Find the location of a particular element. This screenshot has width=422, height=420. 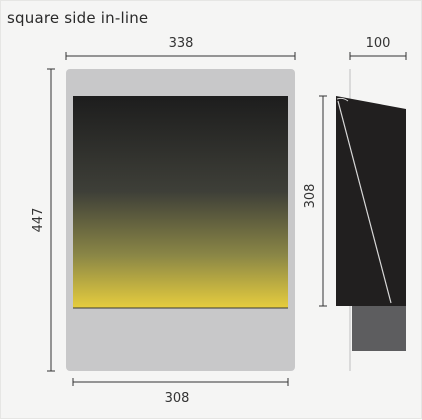

panel-width-label: 308 is located at coordinates (177, 398).